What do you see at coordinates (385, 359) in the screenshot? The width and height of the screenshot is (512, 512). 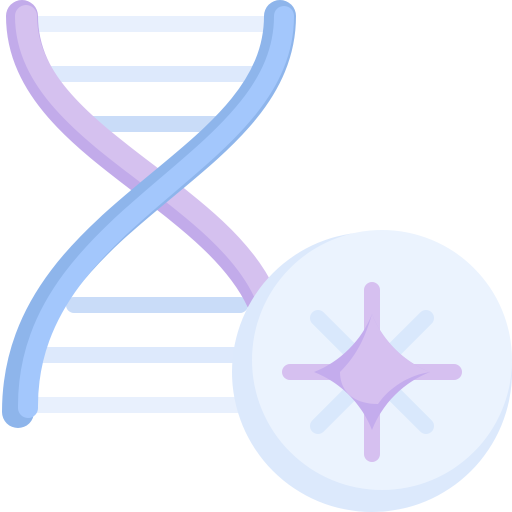 I see `cell-center-face` at bounding box center [385, 359].